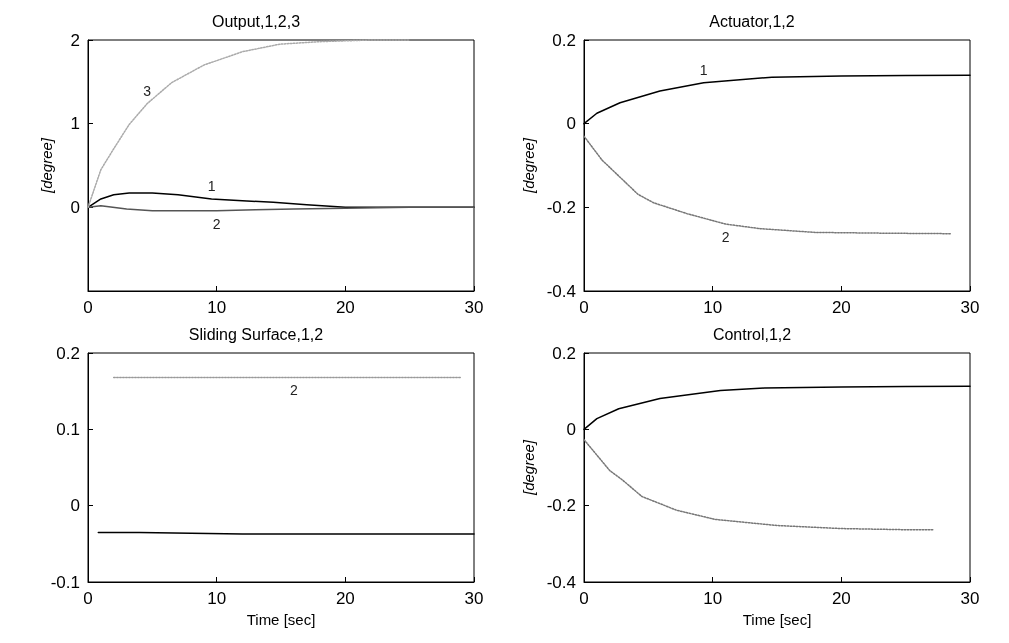  Describe the element at coordinates (147, 90) in the screenshot. I see `series-label: 3` at that location.